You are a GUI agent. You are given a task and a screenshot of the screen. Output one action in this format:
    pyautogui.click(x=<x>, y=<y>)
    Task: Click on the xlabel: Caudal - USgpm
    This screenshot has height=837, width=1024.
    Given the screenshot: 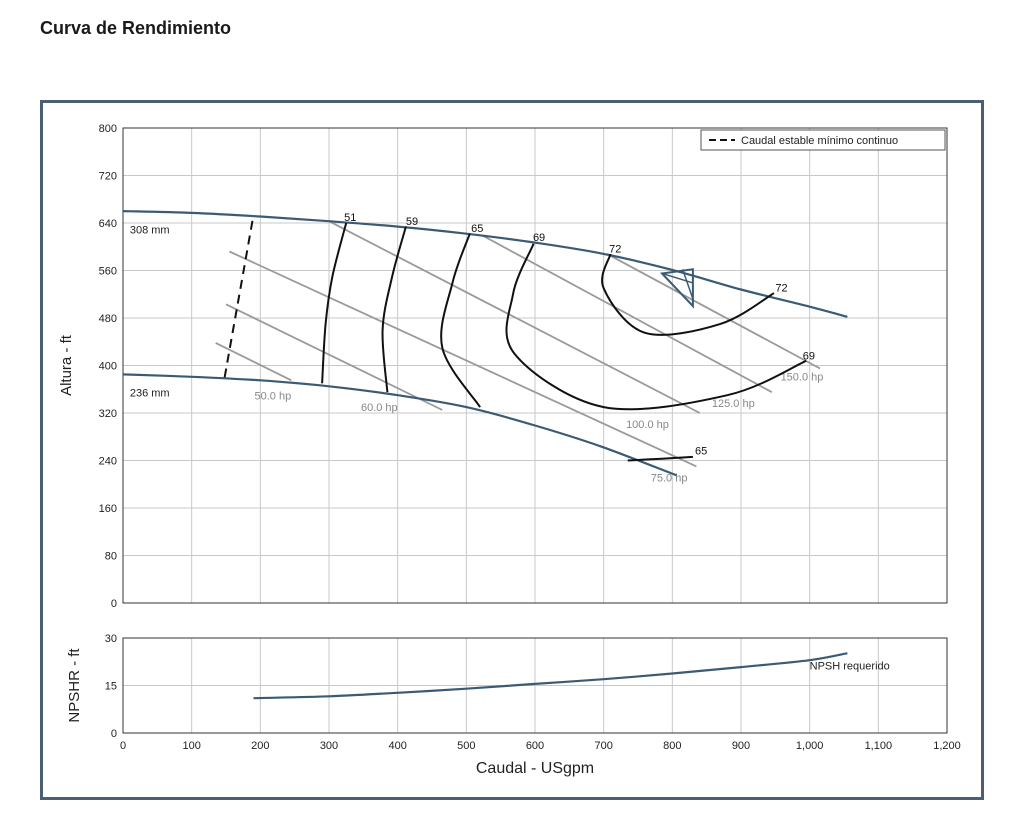 What is the action you would take?
    pyautogui.click(x=535, y=768)
    